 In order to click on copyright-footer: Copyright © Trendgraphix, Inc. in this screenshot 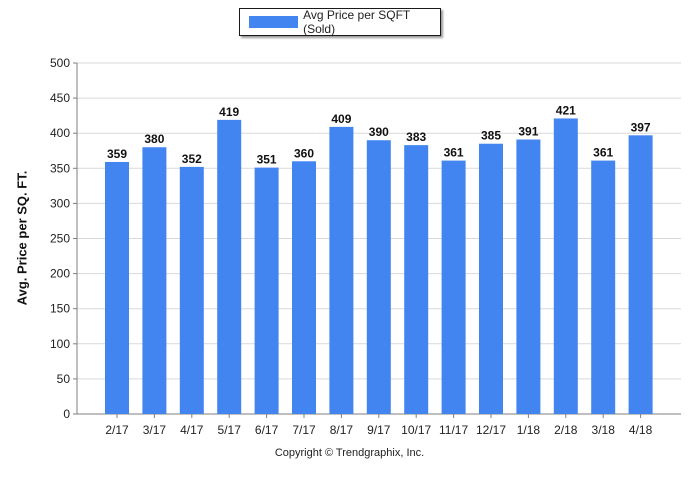, I will do `click(349, 453)`.